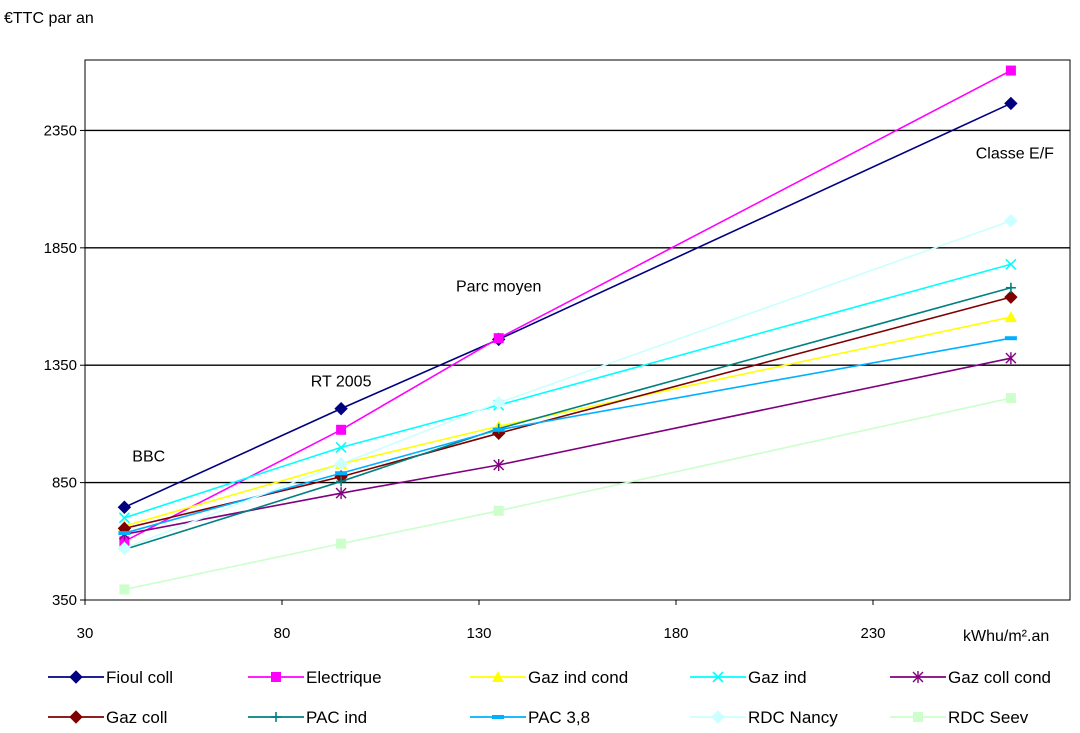  Describe the element at coordinates (139, 677) in the screenshot. I see `legend-label: Fioul coll` at that location.